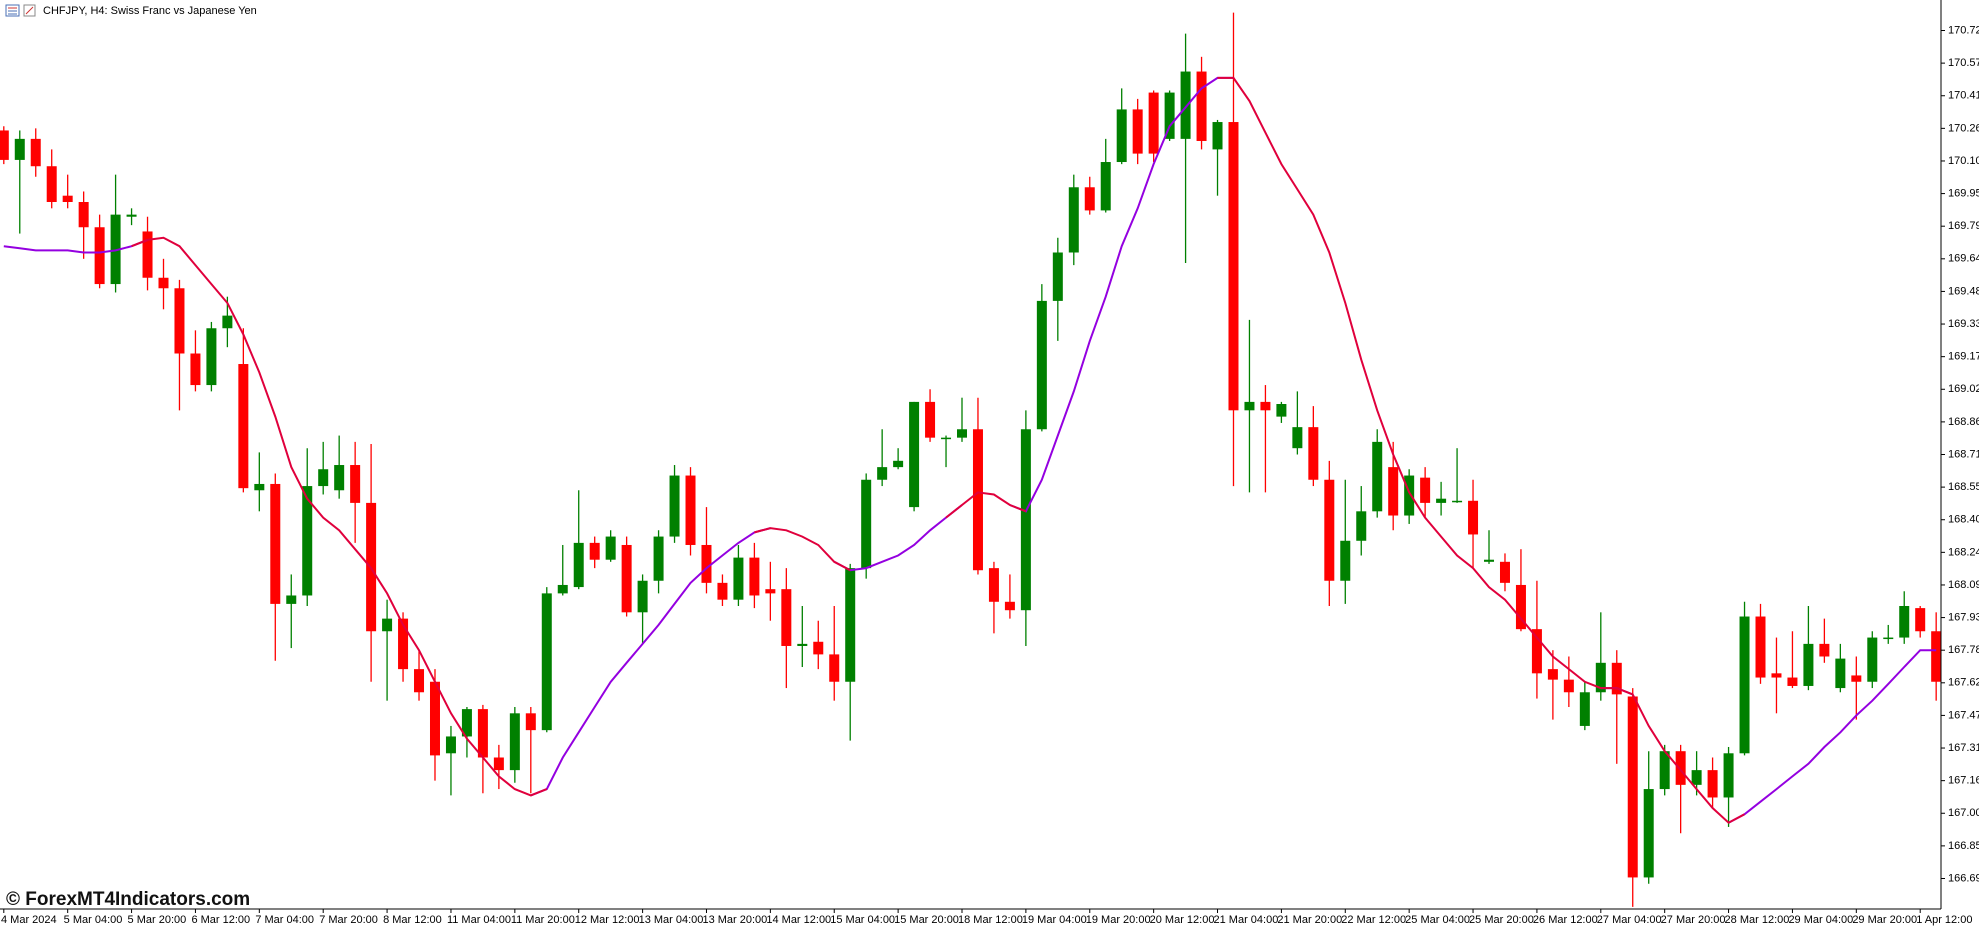 This screenshot has height=927, width=1979. I want to click on y-tick-label: 169.950, so click(1963, 193).